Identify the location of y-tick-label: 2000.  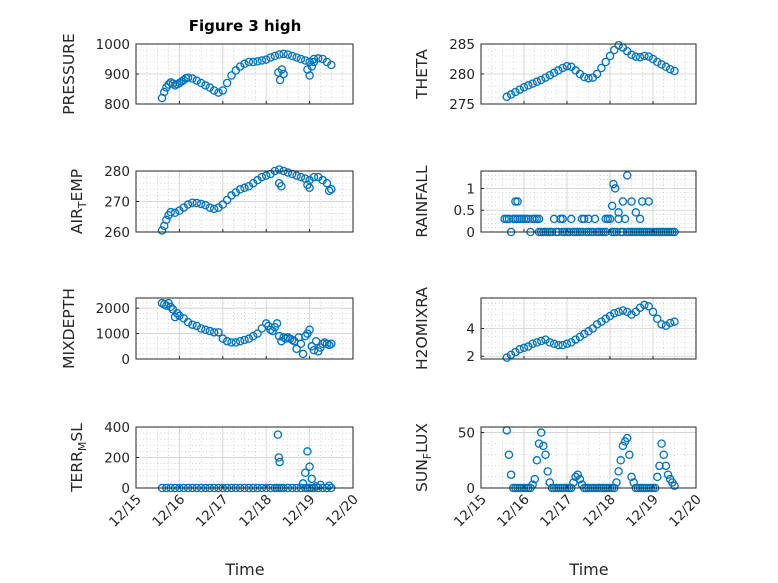
(113, 309).